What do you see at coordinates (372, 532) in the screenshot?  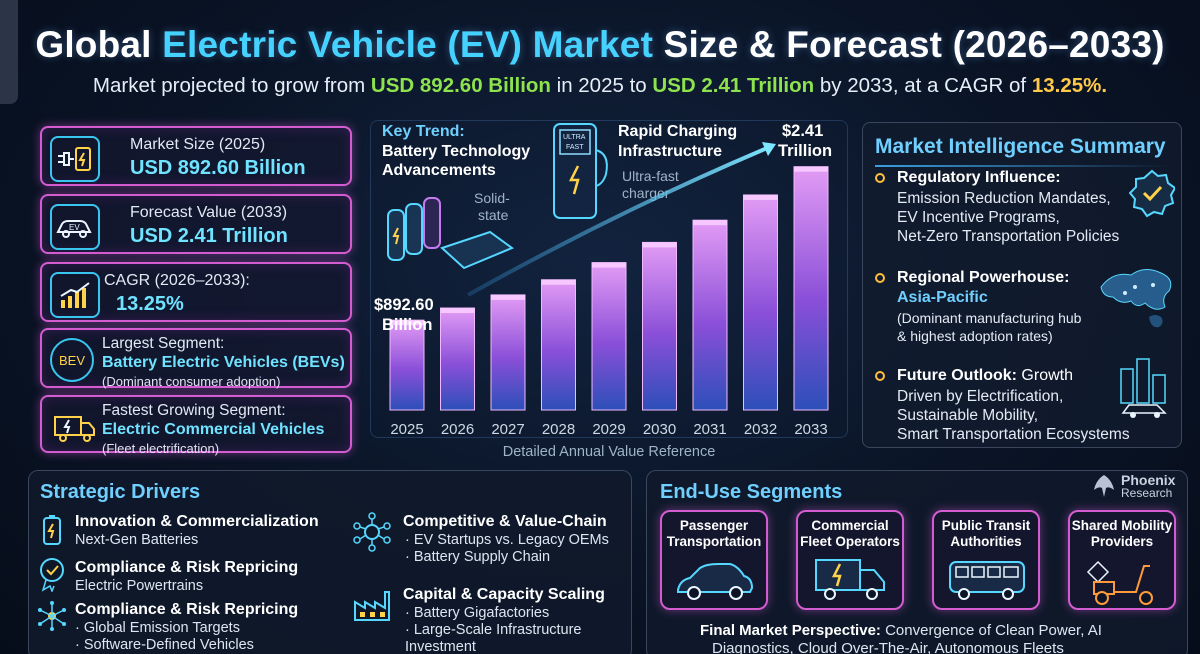 I see `hub-icon` at bounding box center [372, 532].